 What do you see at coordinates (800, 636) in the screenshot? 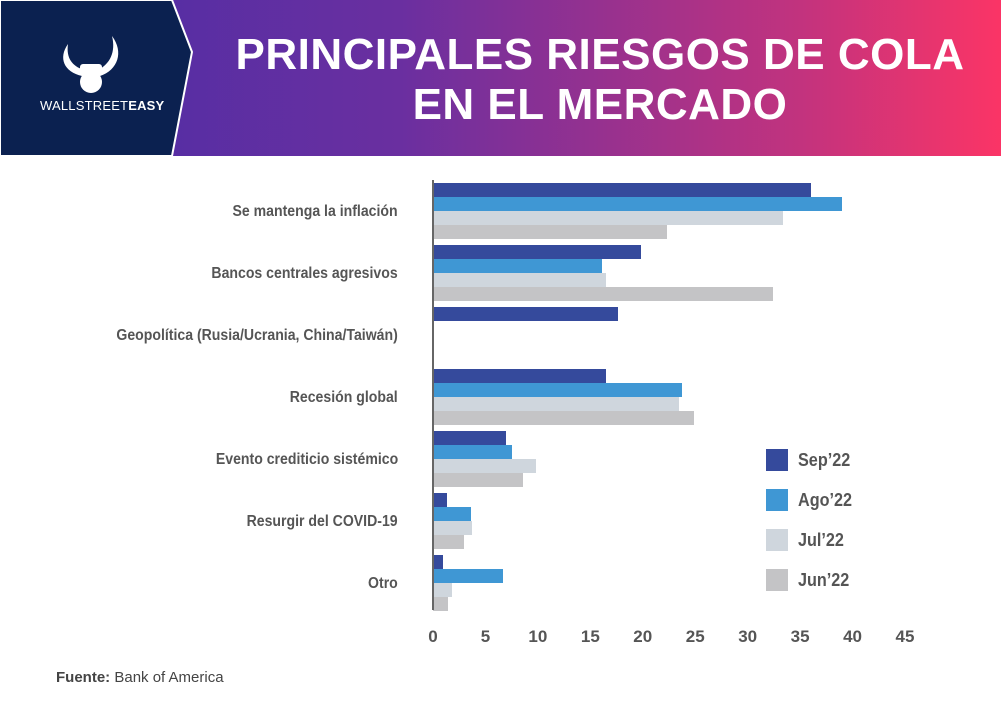
I see `x-tick-label: 35` at bounding box center [800, 636].